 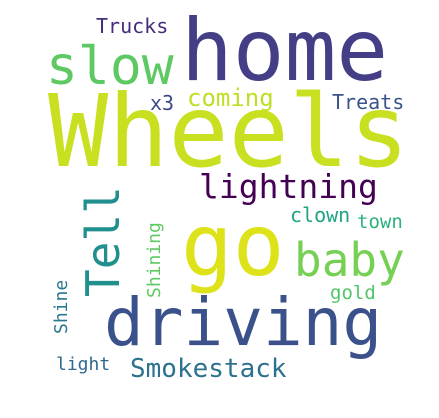 What do you see at coordinates (208, 369) in the screenshot?
I see `word-smokestack: Smokestack` at bounding box center [208, 369].